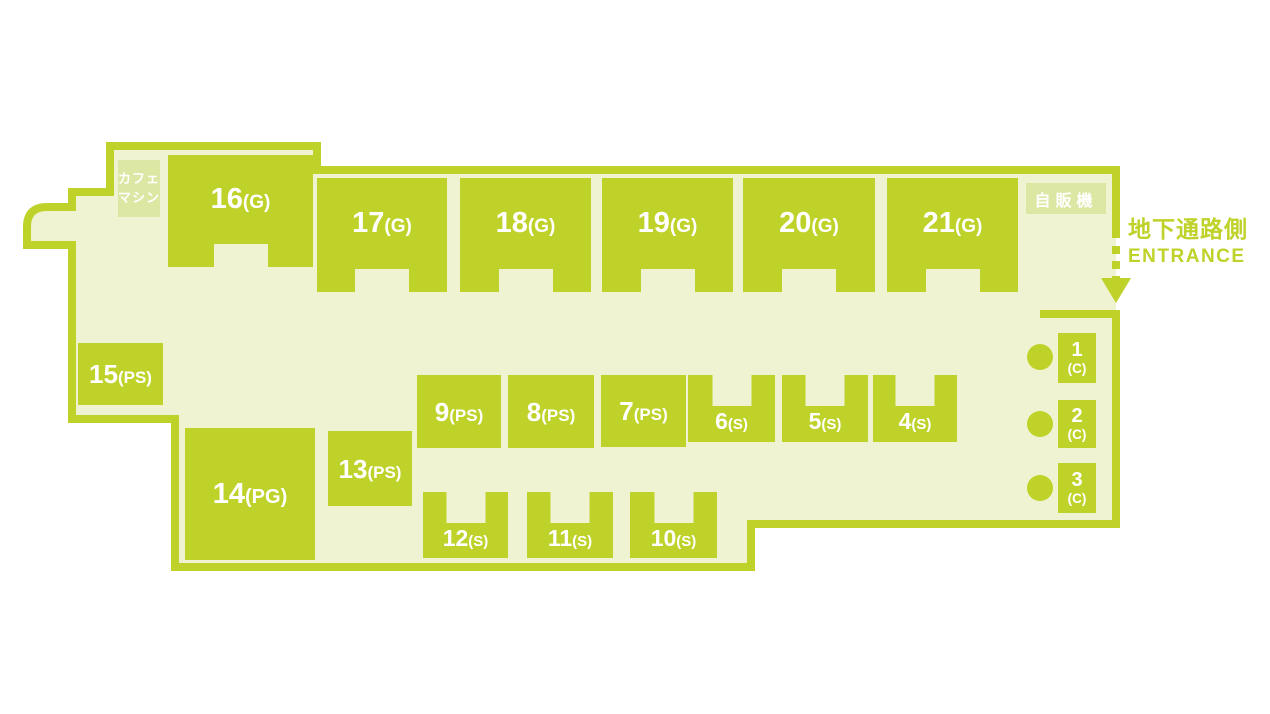  Describe the element at coordinates (1116, 290) in the screenshot. I see `entrance-arrow-icon` at that location.